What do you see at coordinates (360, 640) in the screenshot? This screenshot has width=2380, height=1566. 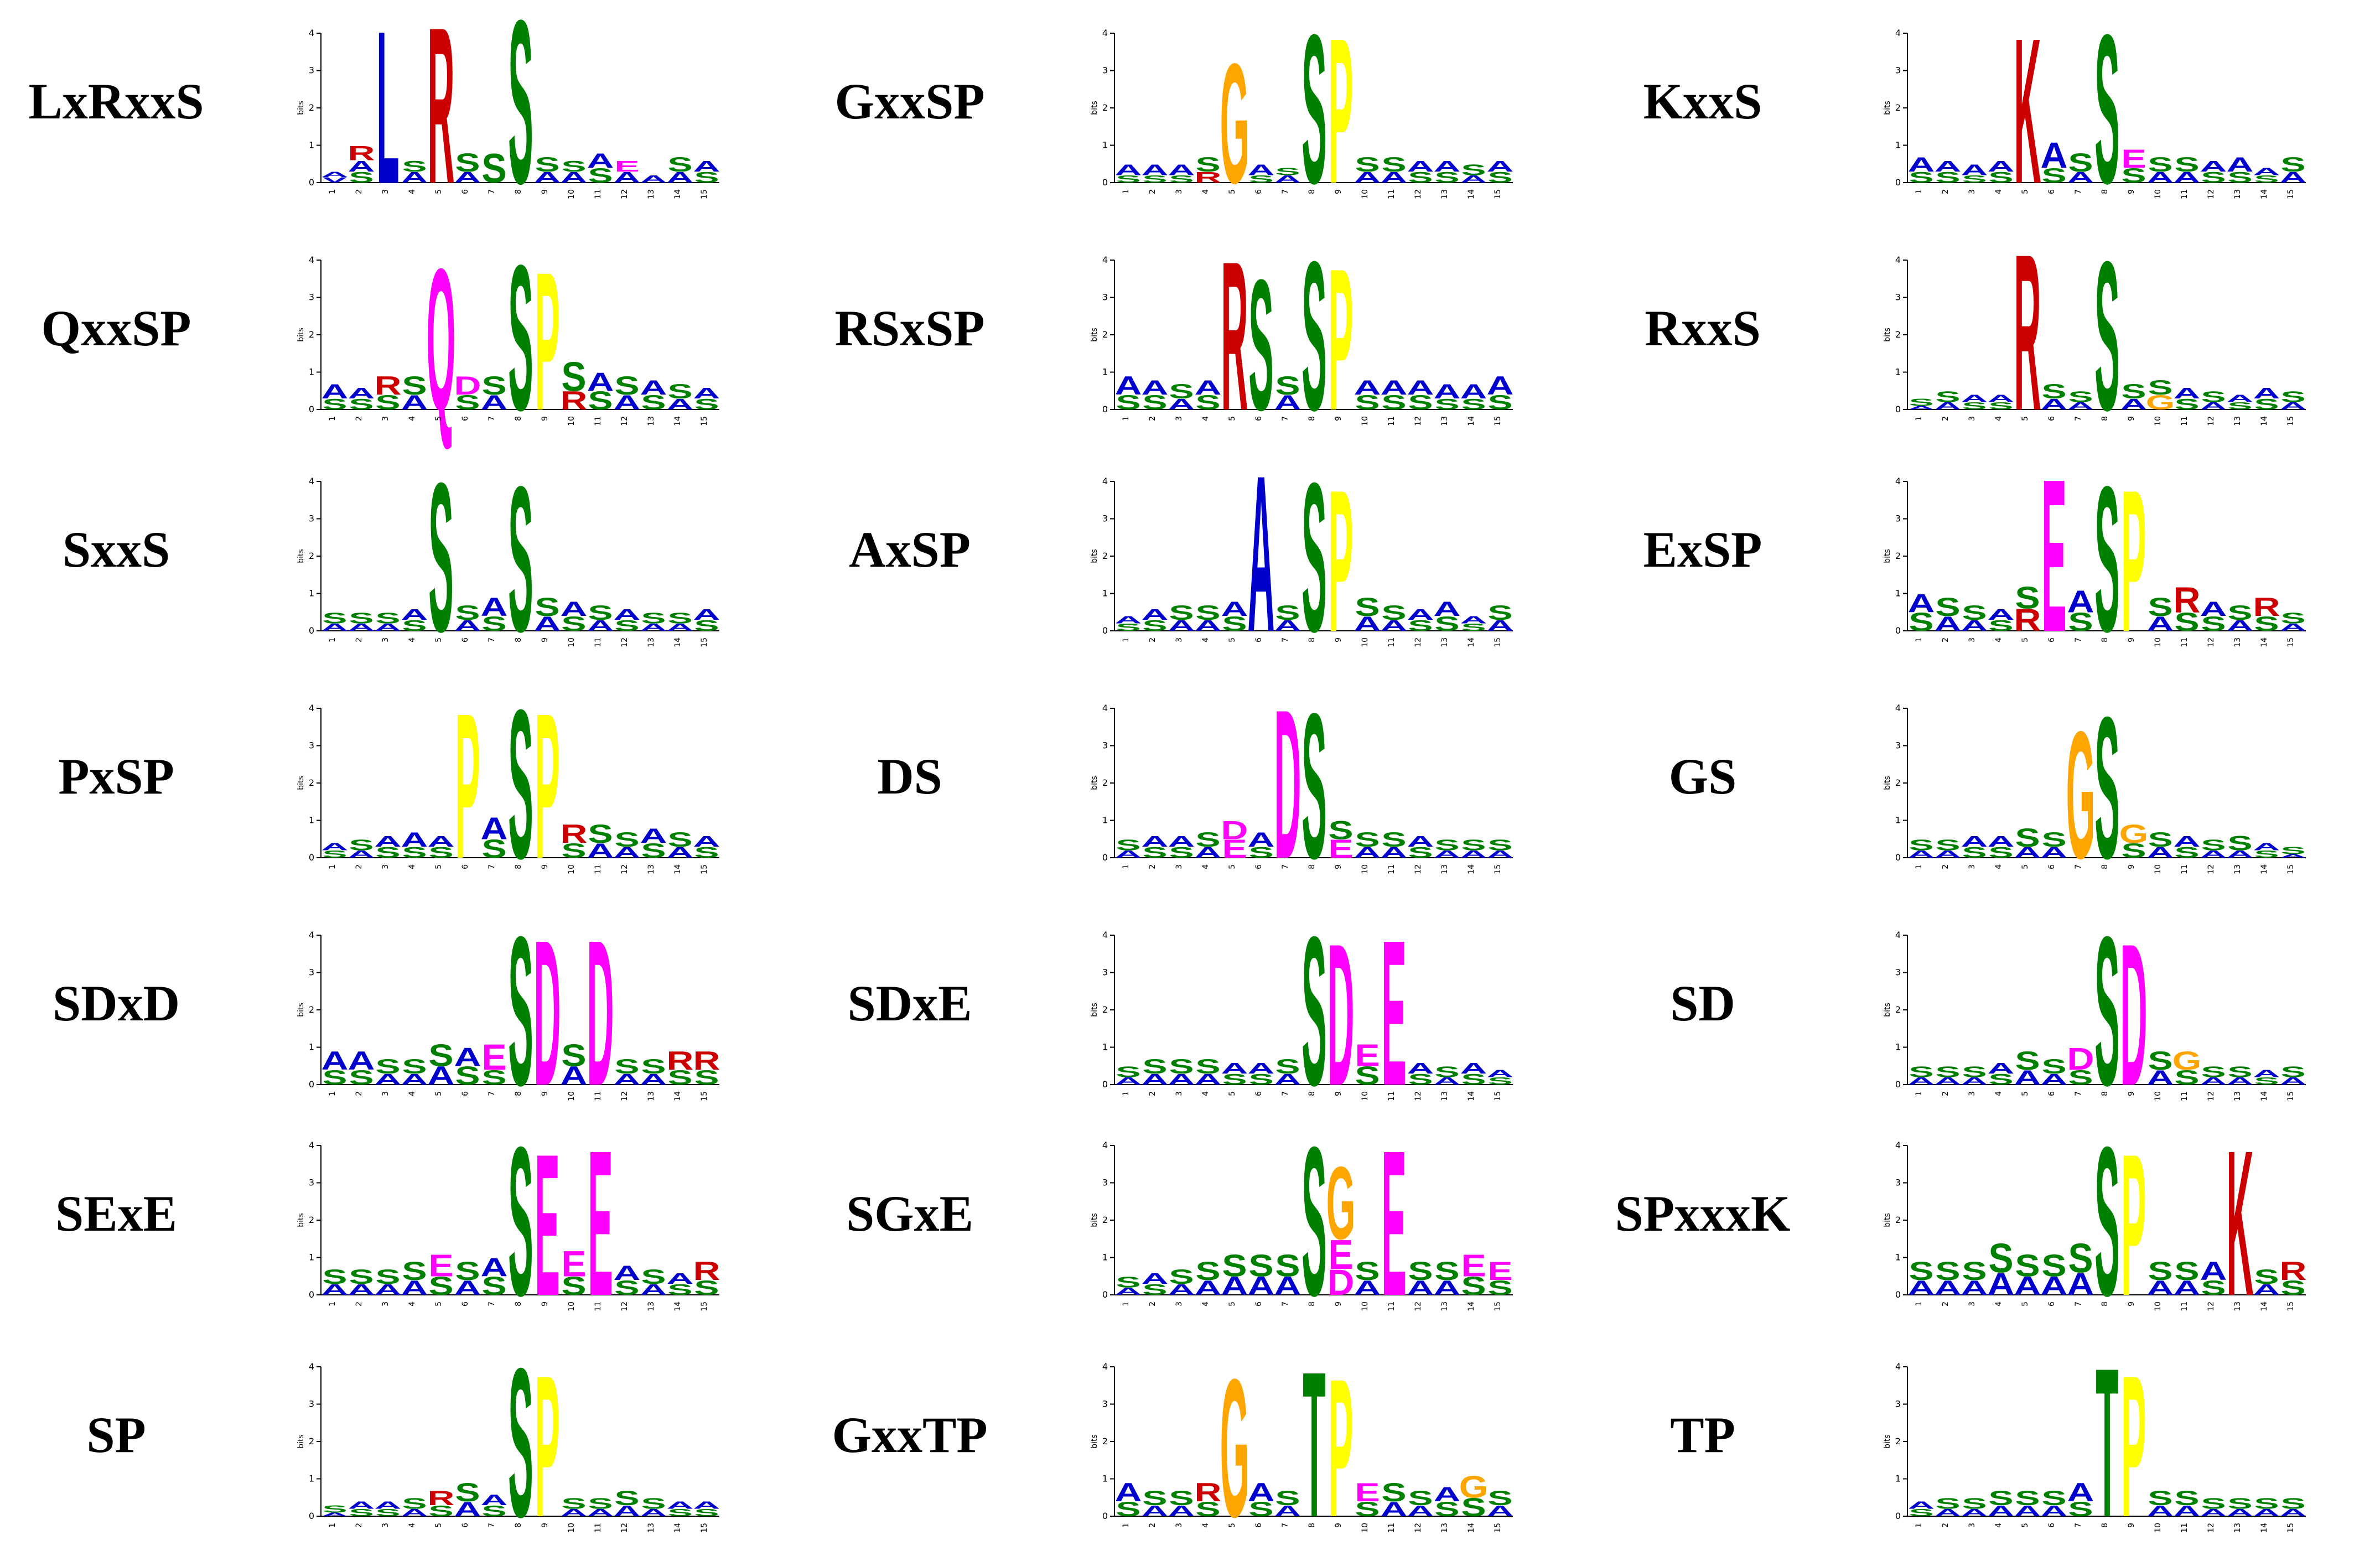 I see `x-tick-label: 2` at bounding box center [360, 640].